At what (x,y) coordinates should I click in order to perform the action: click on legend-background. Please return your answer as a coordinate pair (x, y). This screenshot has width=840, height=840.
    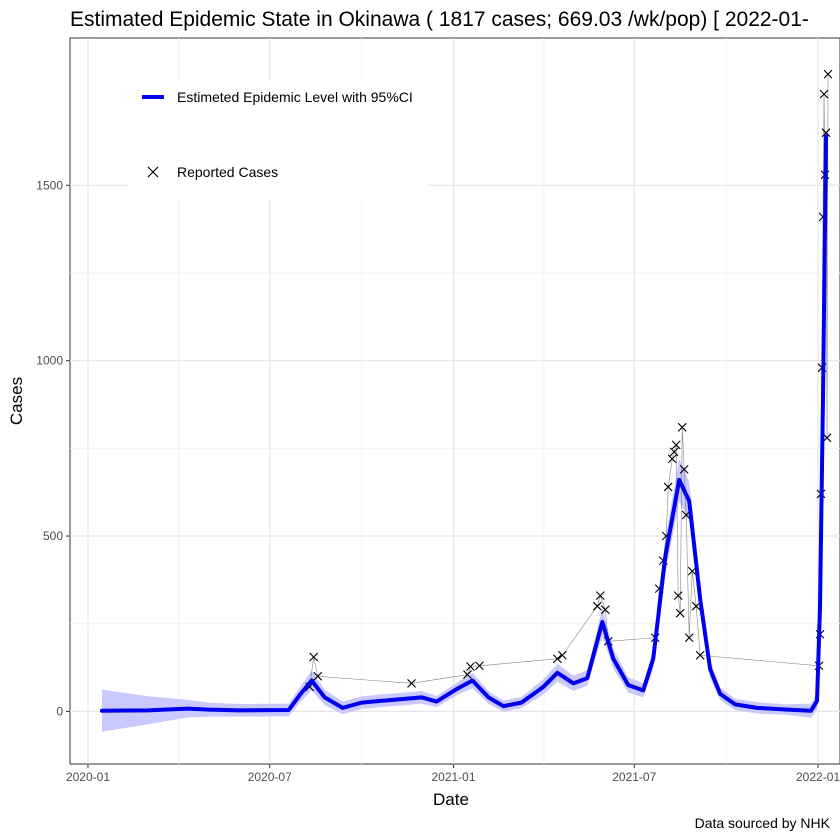
    Looking at the image, I should click on (278, 140).